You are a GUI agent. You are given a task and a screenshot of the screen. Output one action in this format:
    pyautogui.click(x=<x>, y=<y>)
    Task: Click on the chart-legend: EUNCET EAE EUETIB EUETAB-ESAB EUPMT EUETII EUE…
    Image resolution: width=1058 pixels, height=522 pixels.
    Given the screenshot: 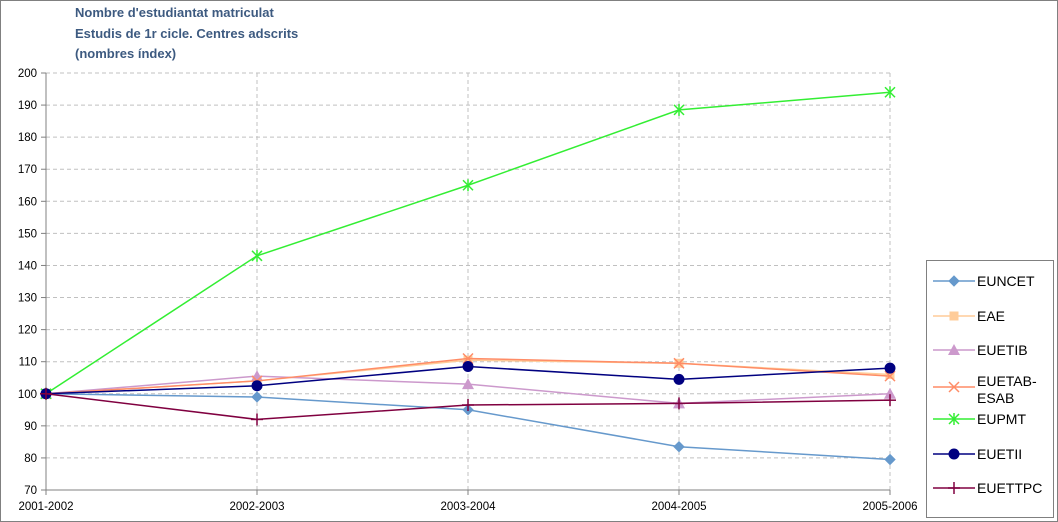 What is the action you would take?
    pyautogui.click(x=990, y=389)
    